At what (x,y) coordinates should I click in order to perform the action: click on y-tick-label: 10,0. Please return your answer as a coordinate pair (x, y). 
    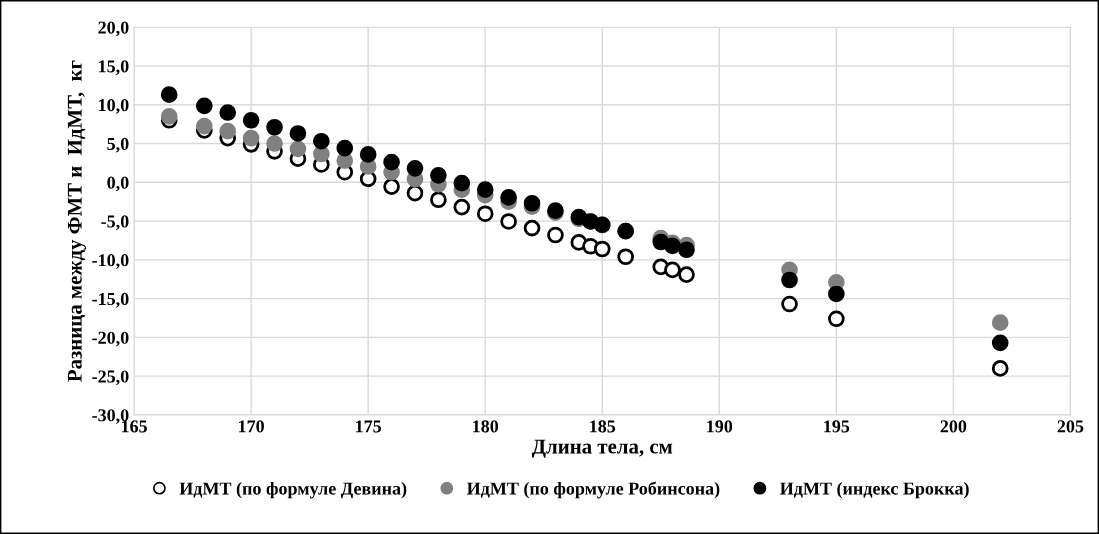
    Looking at the image, I should click on (114, 106).